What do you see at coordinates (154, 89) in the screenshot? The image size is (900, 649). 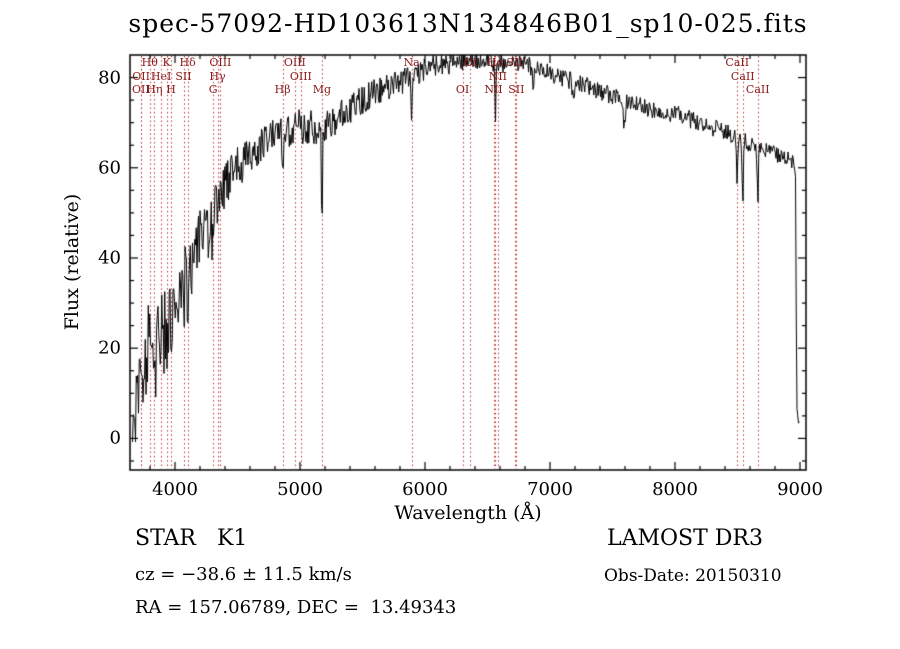 I see `spectral-line-label: Hη` at bounding box center [154, 89].